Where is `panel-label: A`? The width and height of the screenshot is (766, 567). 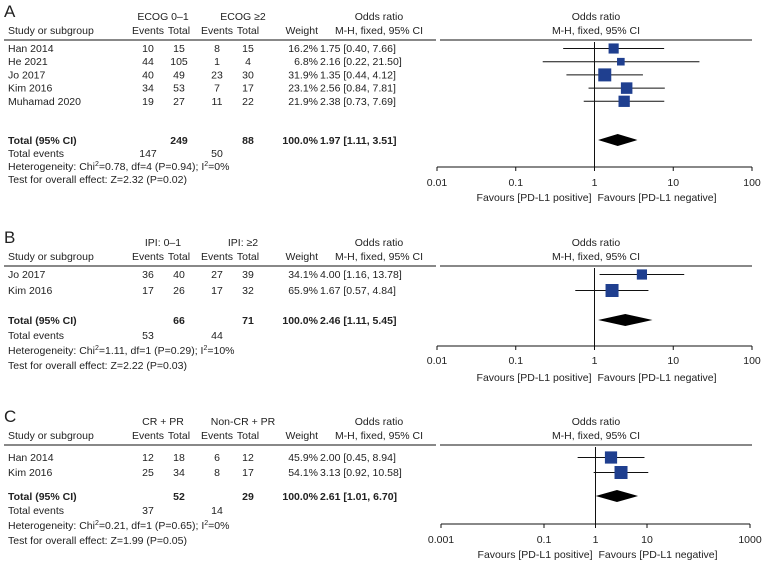
panel-label: A is located at coordinates (10, 11).